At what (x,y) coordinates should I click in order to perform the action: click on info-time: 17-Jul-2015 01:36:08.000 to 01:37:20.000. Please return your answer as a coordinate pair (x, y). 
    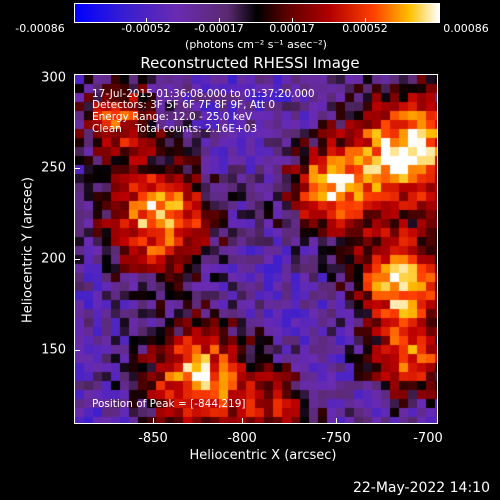
    Looking at the image, I should click on (203, 94).